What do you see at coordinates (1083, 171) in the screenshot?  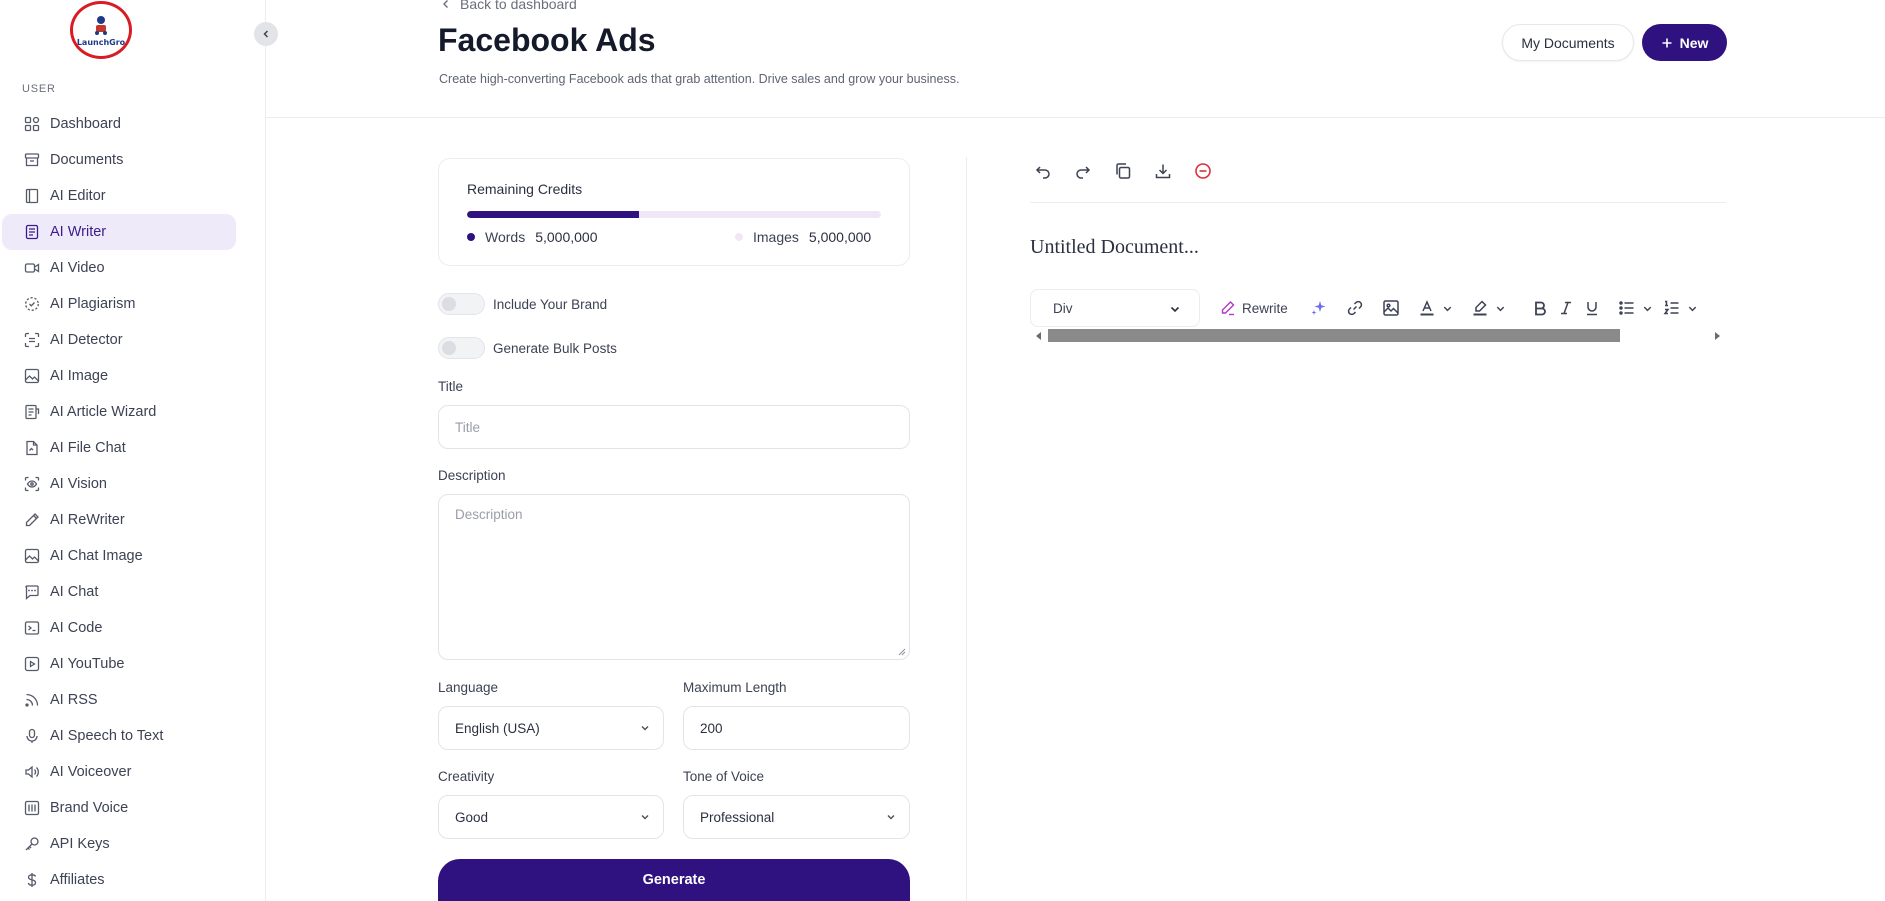 I see `redo-icon` at bounding box center [1083, 171].